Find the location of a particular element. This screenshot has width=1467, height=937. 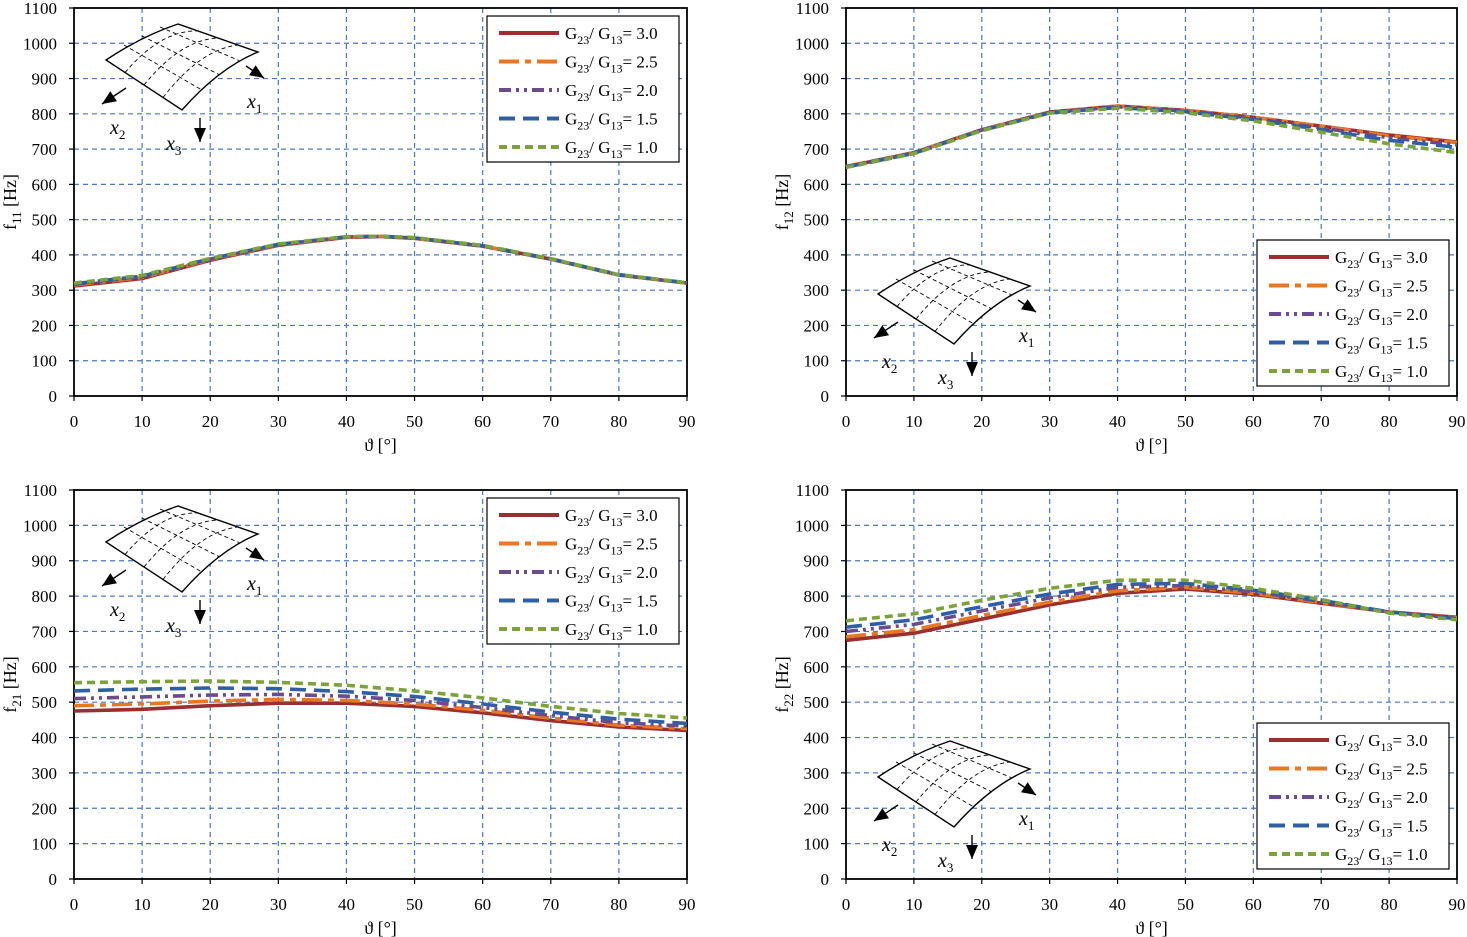

y-axis-label: f12 [Hz] is located at coordinates (784, 202).